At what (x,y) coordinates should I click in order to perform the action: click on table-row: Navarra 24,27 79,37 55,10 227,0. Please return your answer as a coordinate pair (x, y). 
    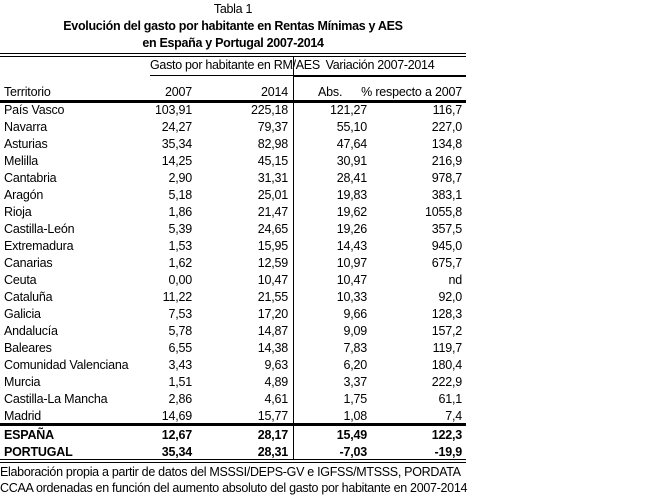
    Looking at the image, I should click on (233, 127).